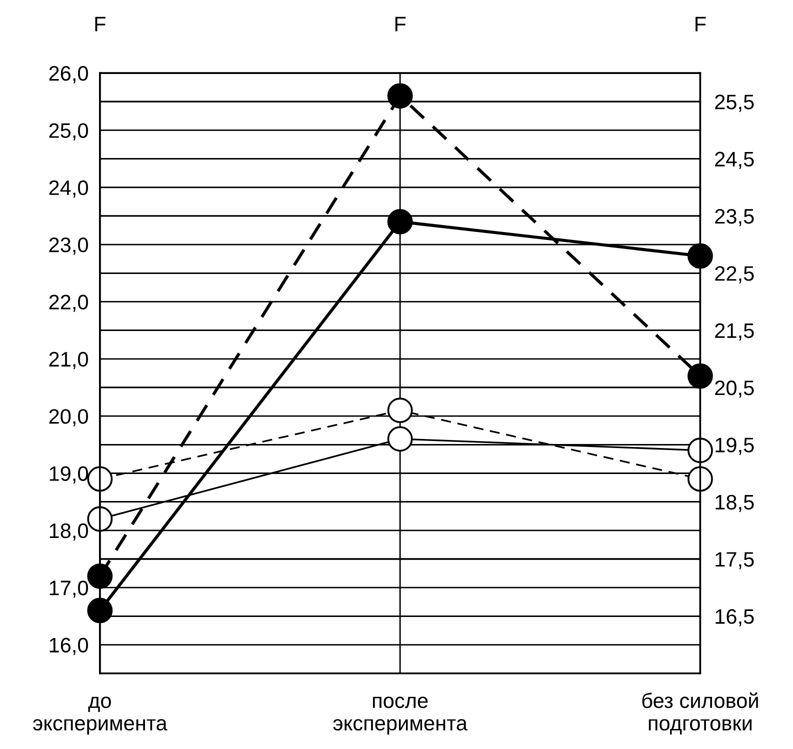 This screenshot has height=749, width=793. I want to click on x-tick-label: до эксперимента, so click(100, 715).